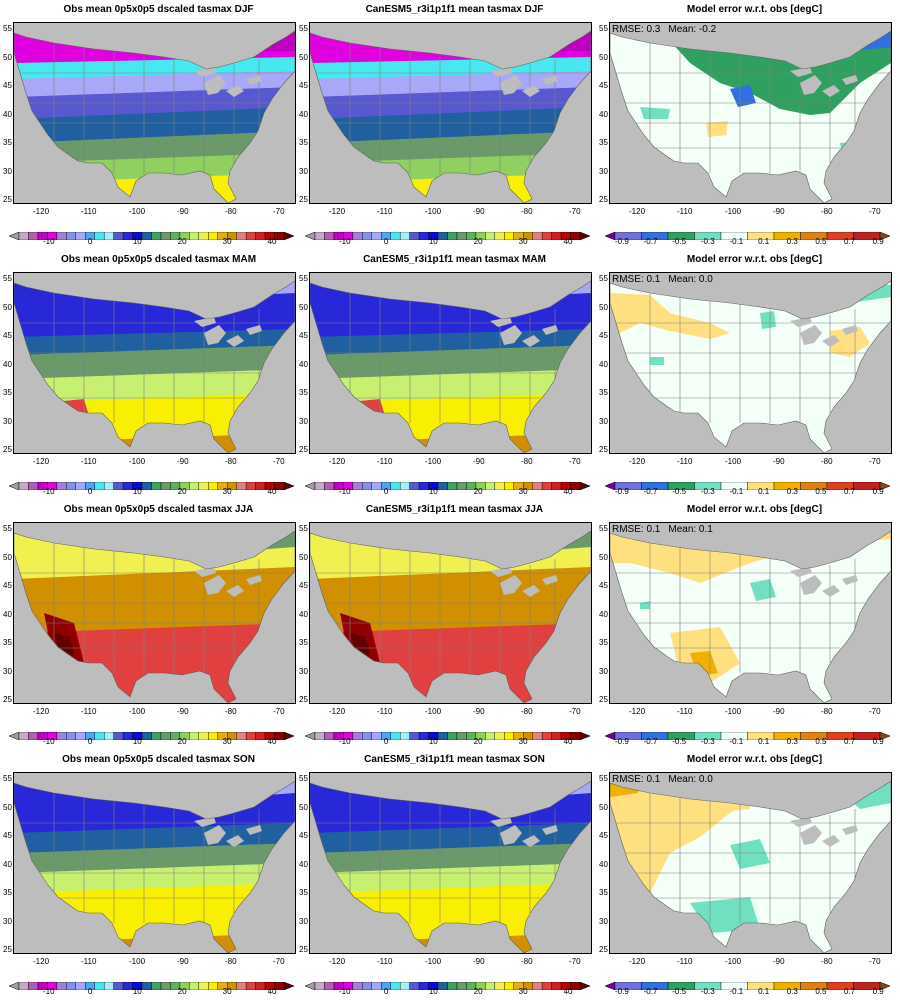 This screenshot has height=1000, width=900. Describe the element at coordinates (603, 421) in the screenshot. I see `lat-tick-label: 30` at that location.